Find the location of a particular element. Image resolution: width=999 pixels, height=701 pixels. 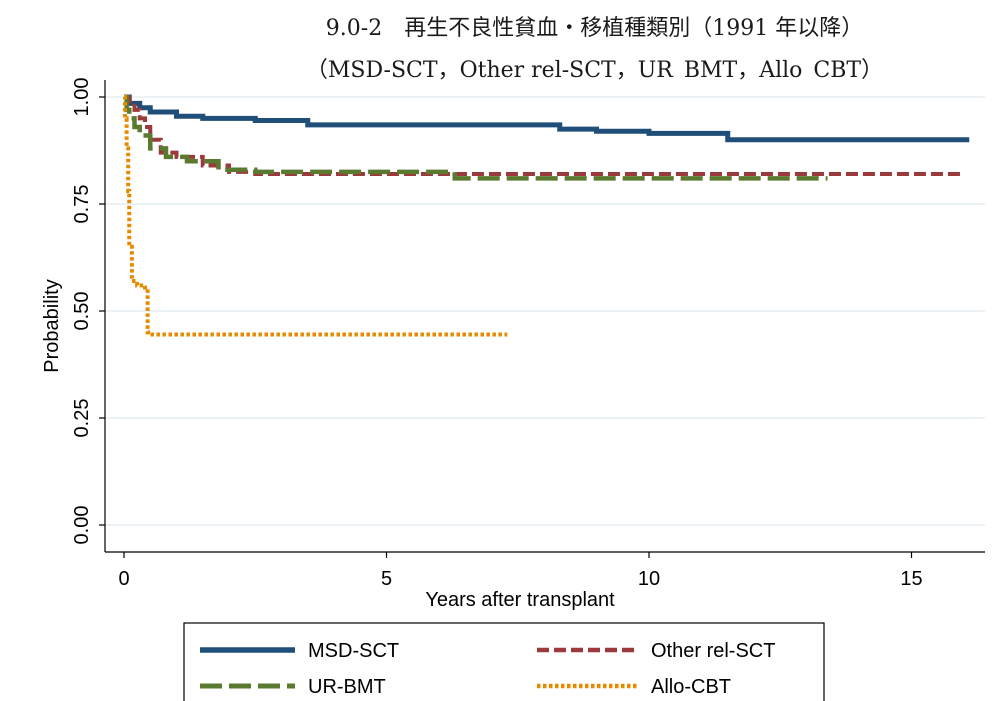

y-tick-label-2: 0.50 is located at coordinates (82, 311).